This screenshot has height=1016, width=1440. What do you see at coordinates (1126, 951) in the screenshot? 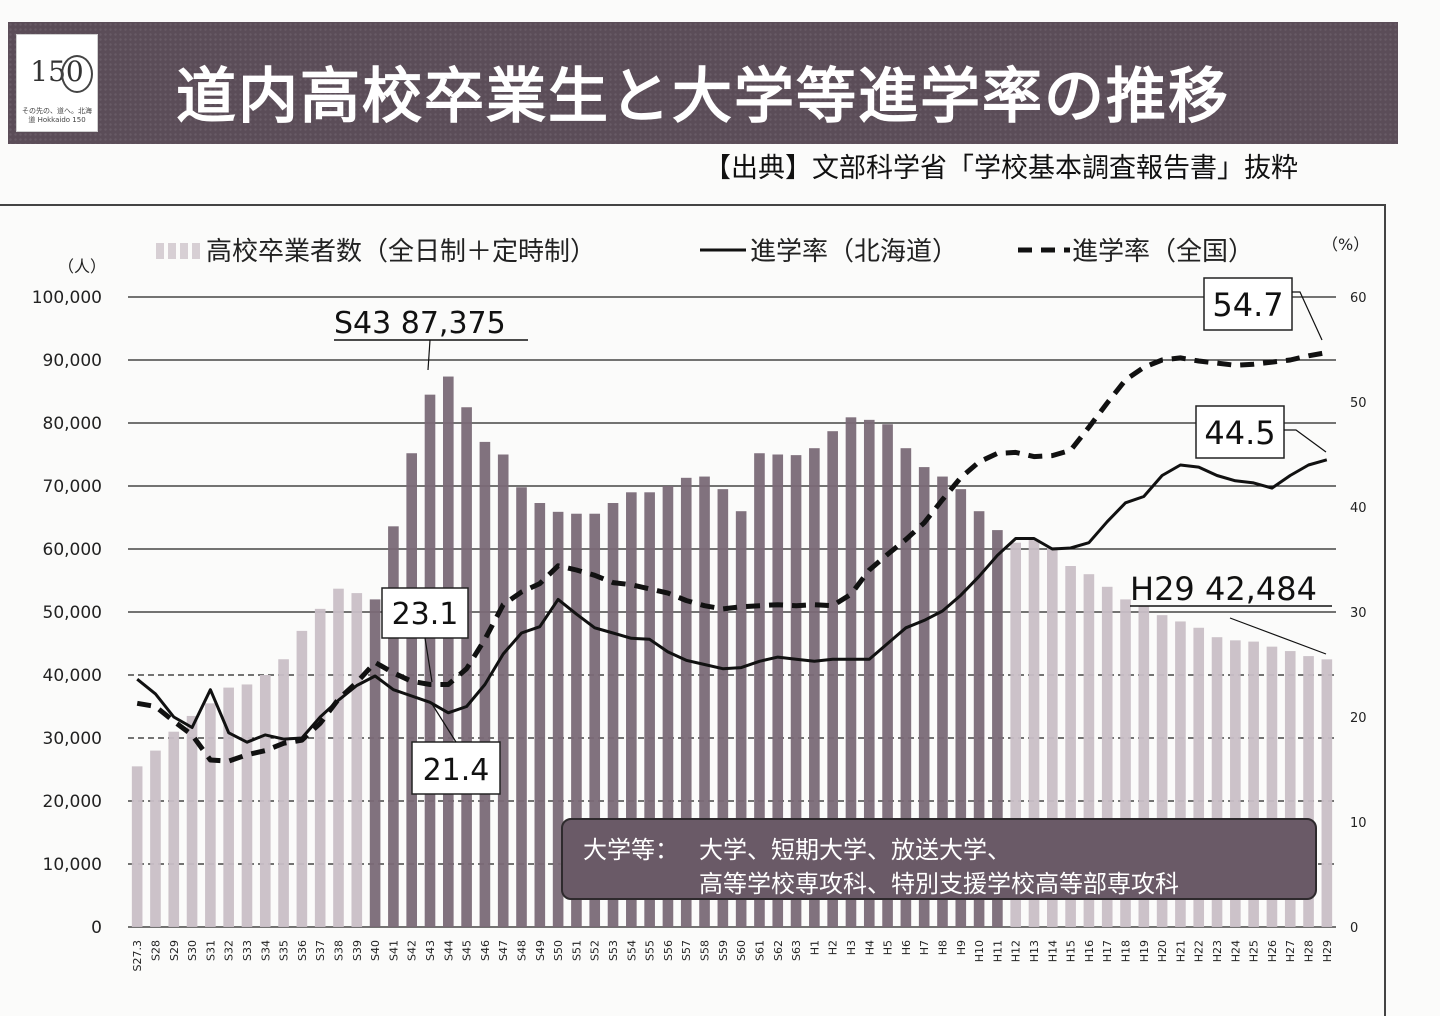
I see `x-tick-label: H18` at bounding box center [1126, 951].